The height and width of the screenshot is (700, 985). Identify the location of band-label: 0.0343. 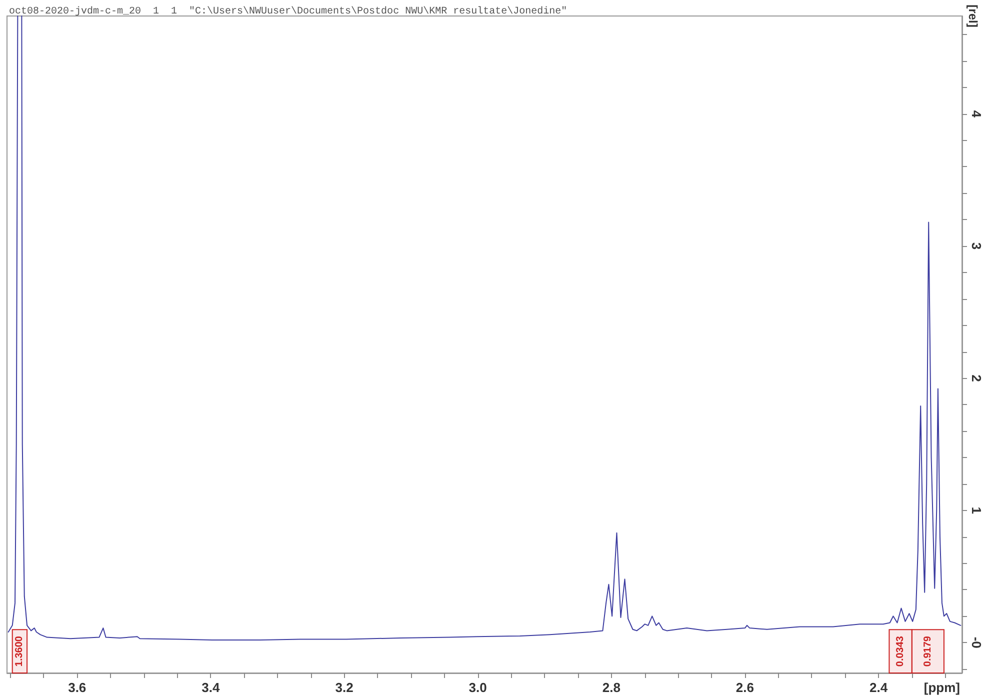
(900, 651).